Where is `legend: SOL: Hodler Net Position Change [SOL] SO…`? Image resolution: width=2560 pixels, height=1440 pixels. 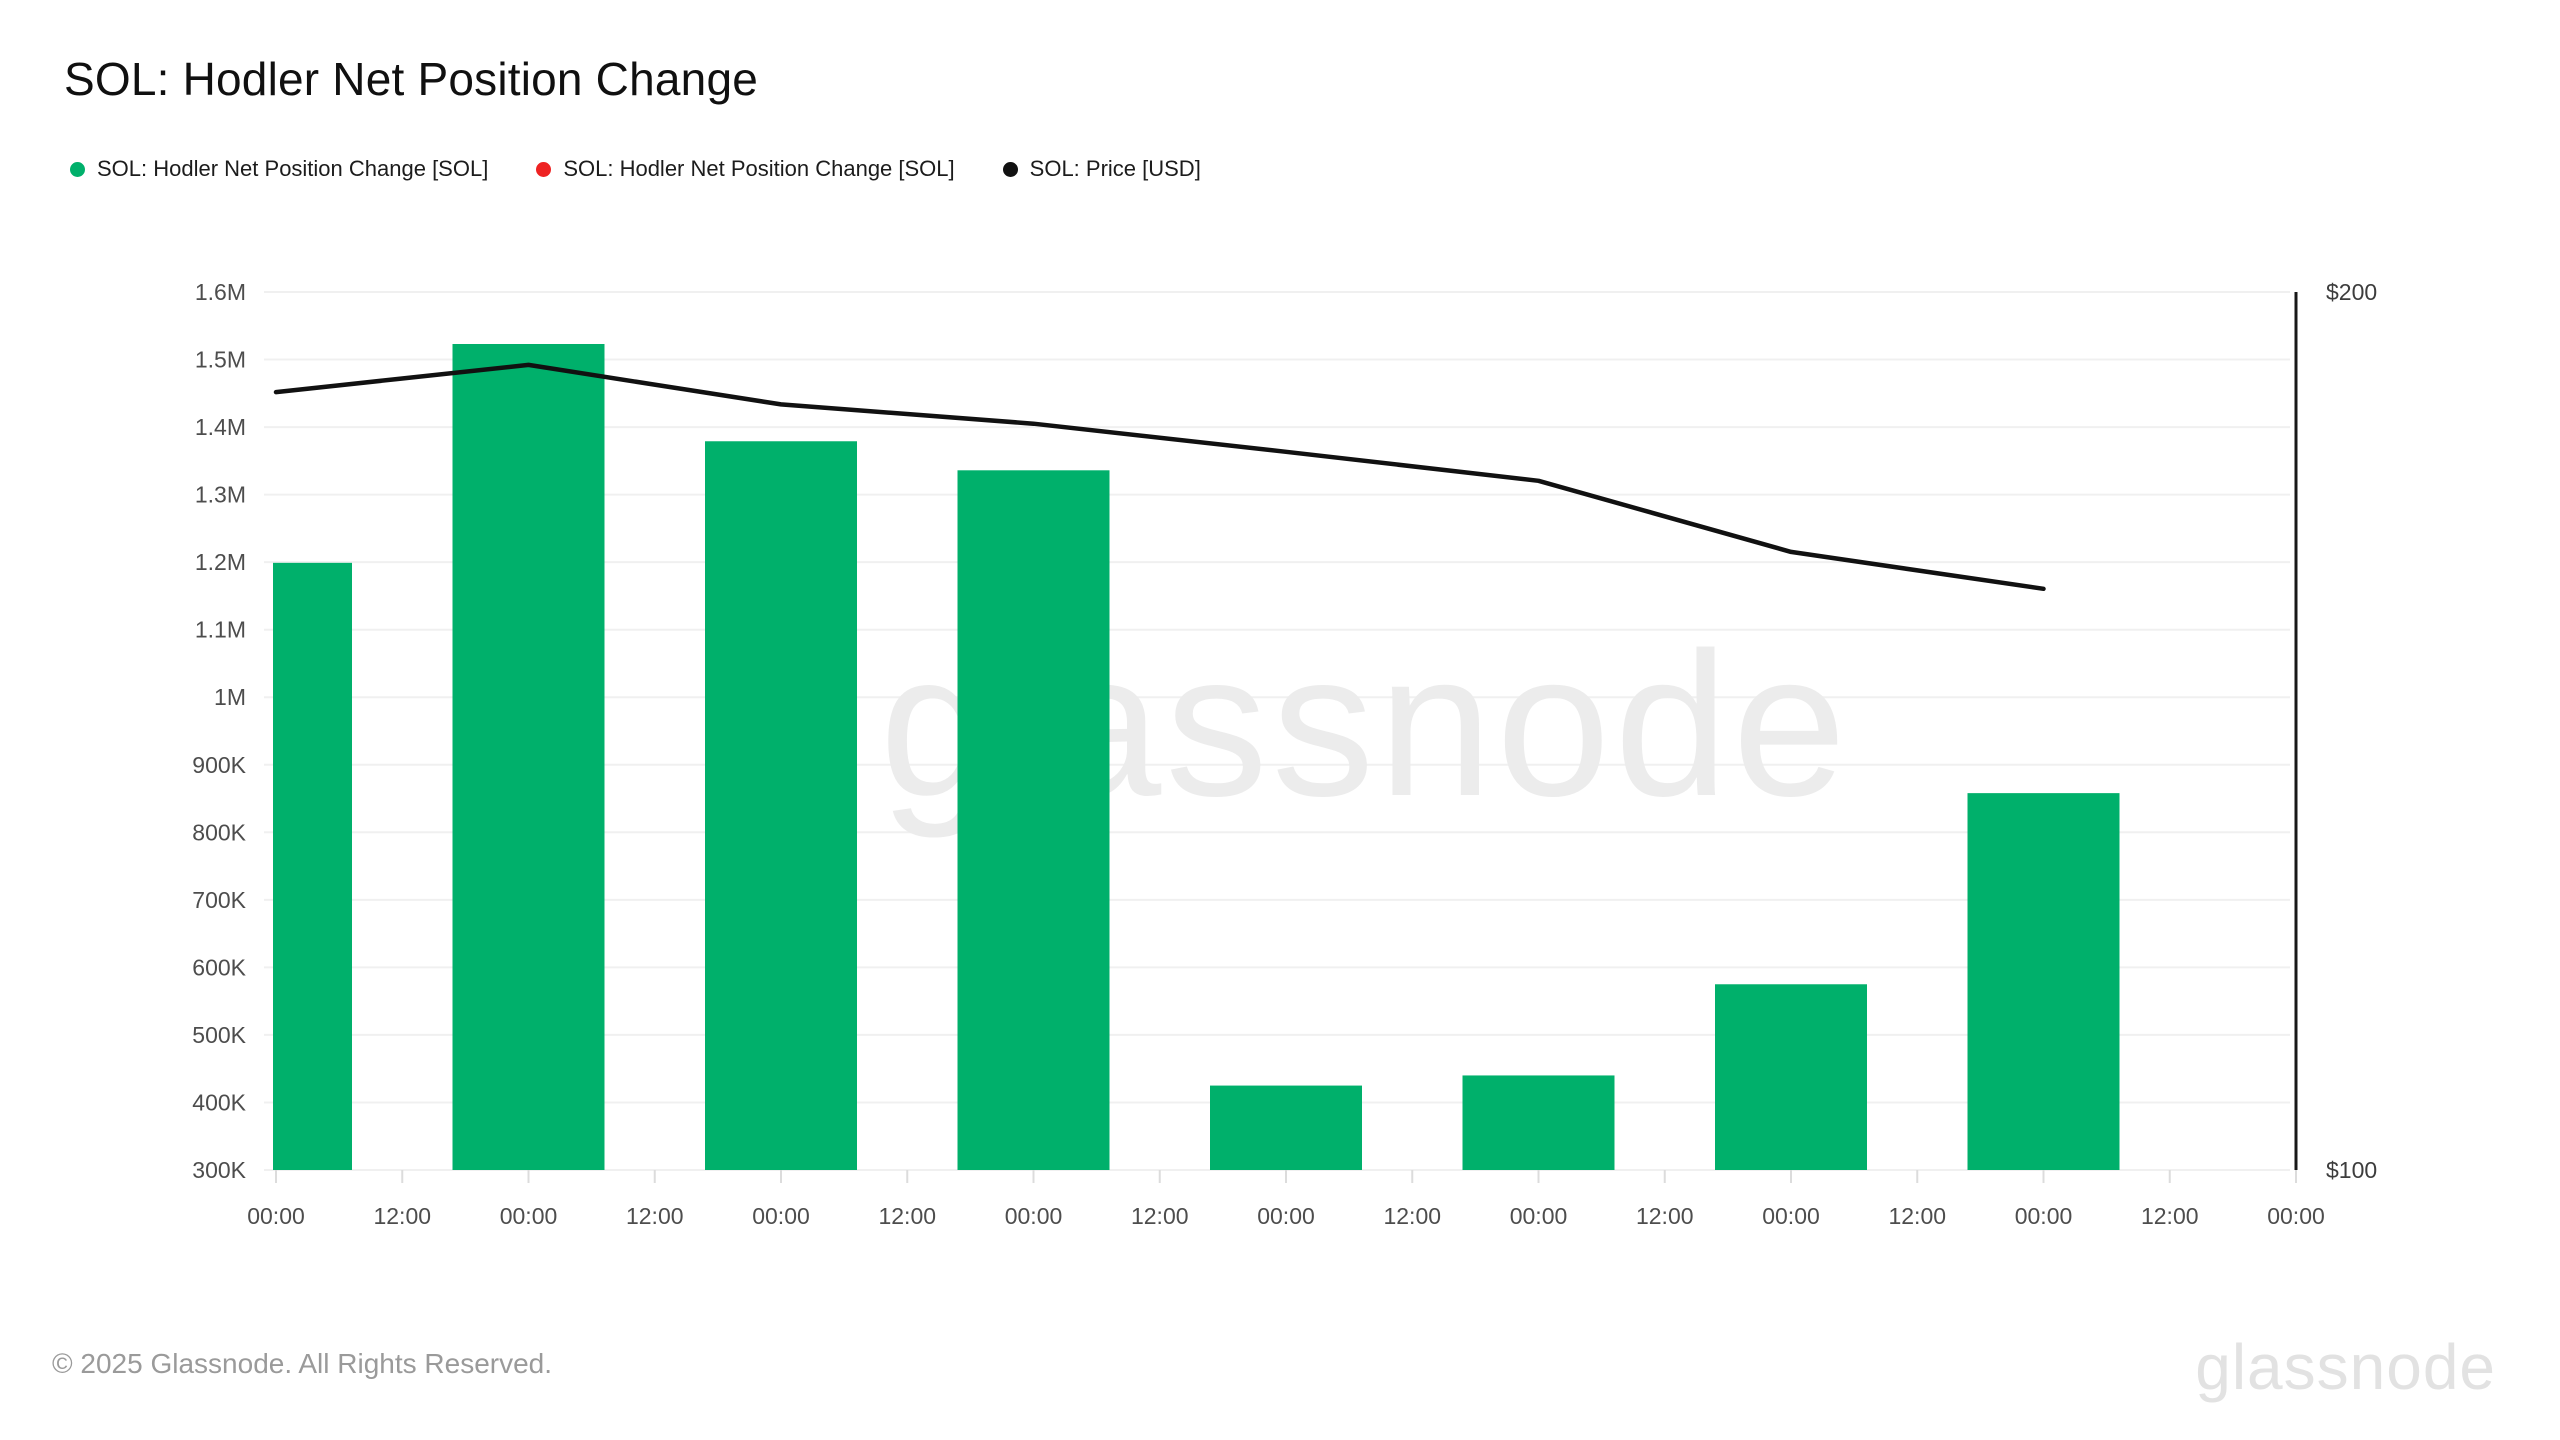
legend: SOL: Hodler Net Position Change [SOL] SO… is located at coordinates (635, 169).